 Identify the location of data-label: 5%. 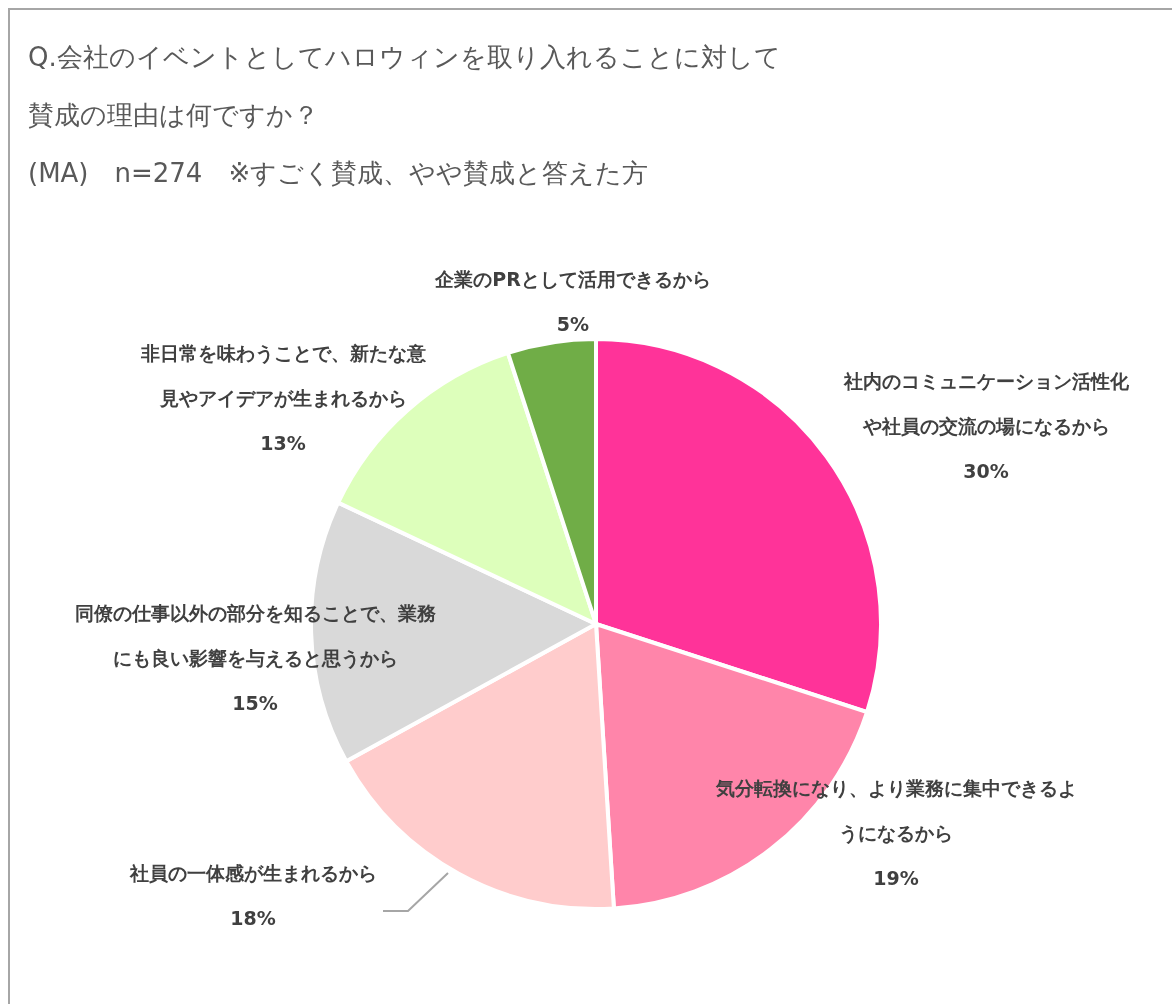
(573, 324).